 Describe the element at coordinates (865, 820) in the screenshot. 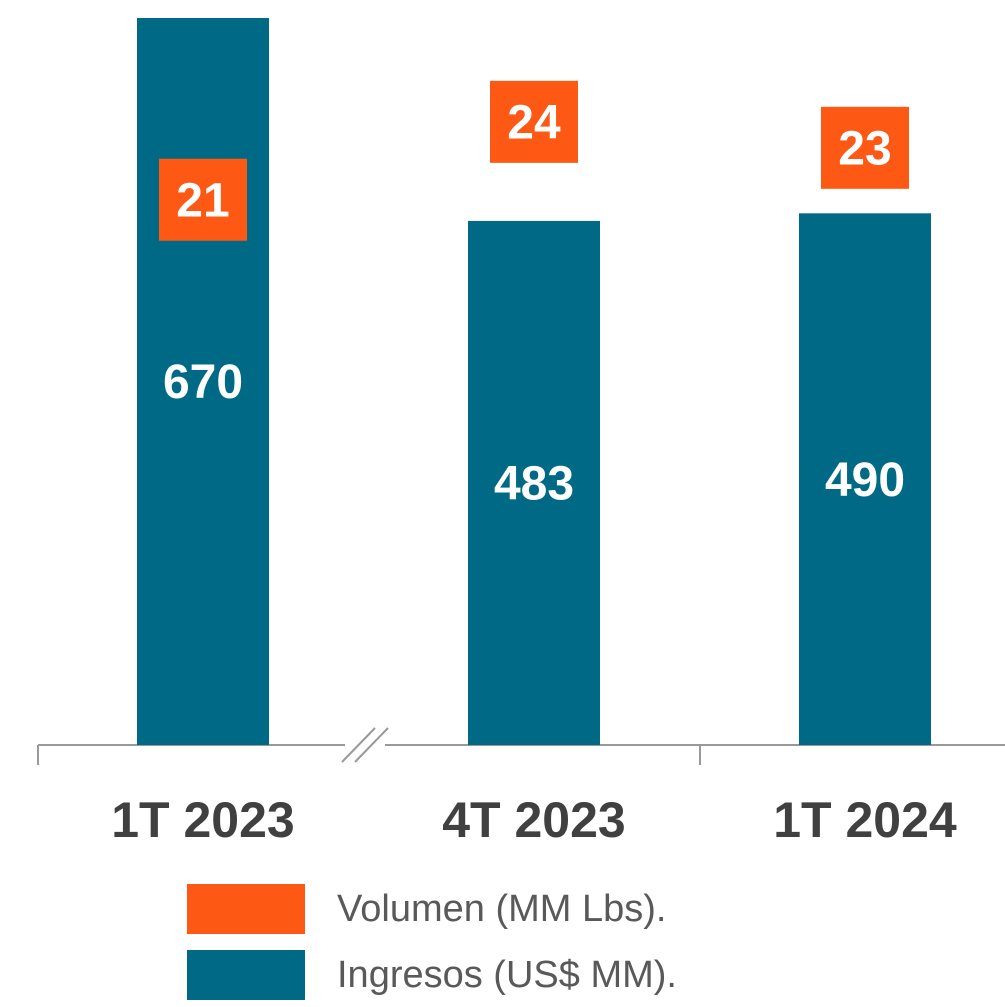

I see `x-tick-label: 1T 2024` at that location.